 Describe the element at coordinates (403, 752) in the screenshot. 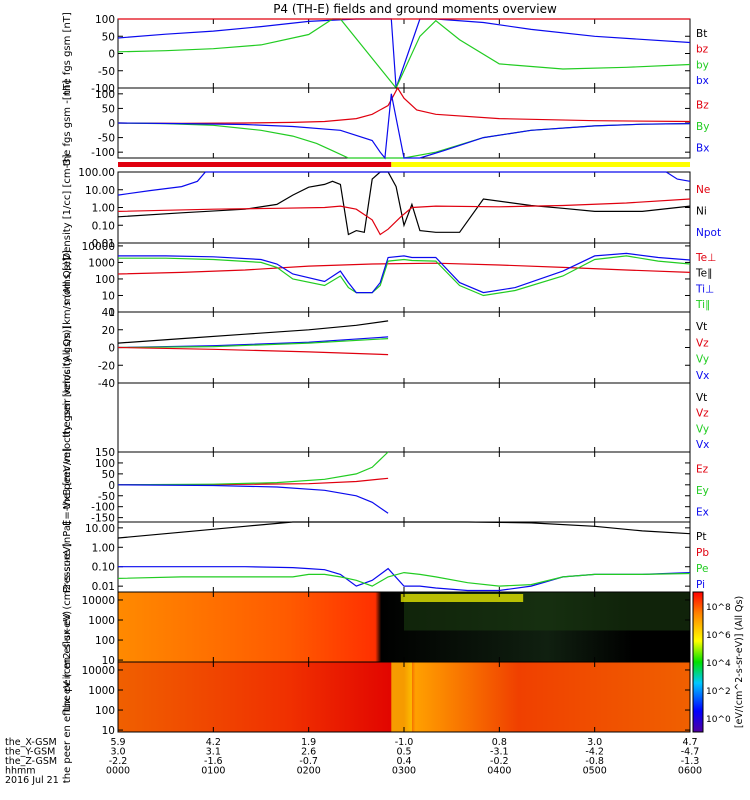

I see `time-axis-value: 0.5` at that location.